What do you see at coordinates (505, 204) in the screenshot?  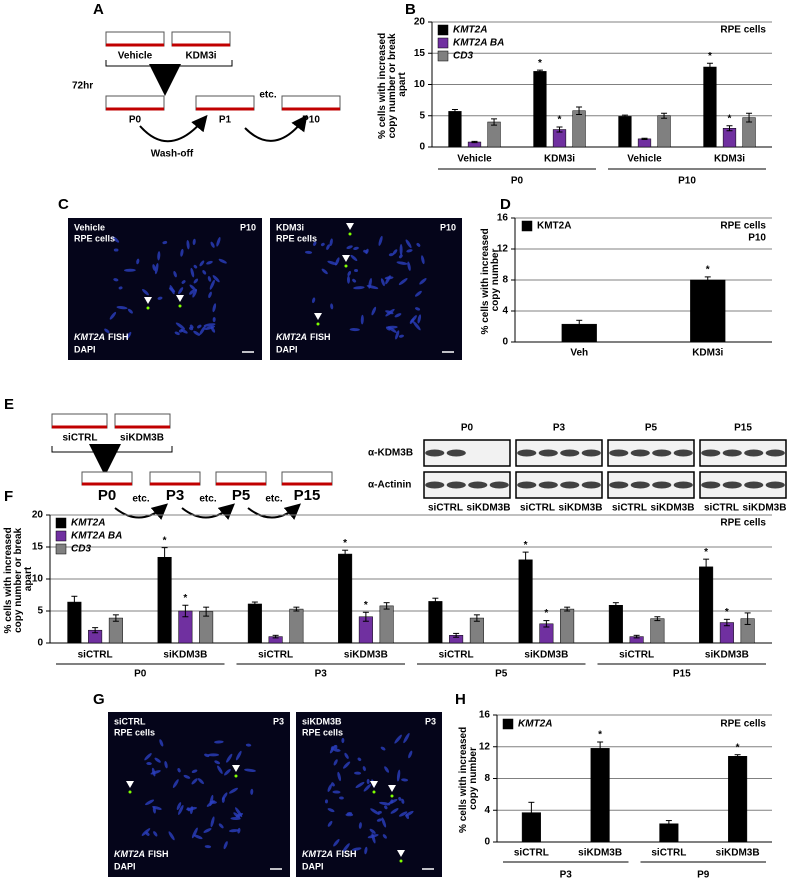 I see `panel-label: D` at bounding box center [505, 204].